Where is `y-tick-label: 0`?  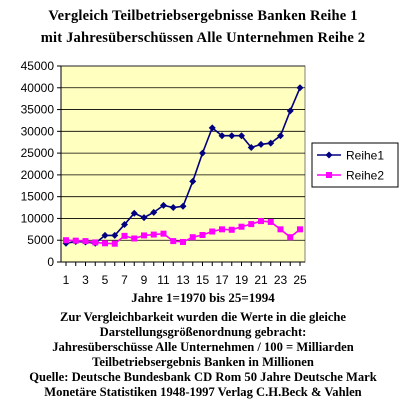
y-tick-label: 0 is located at coordinates (50, 262).